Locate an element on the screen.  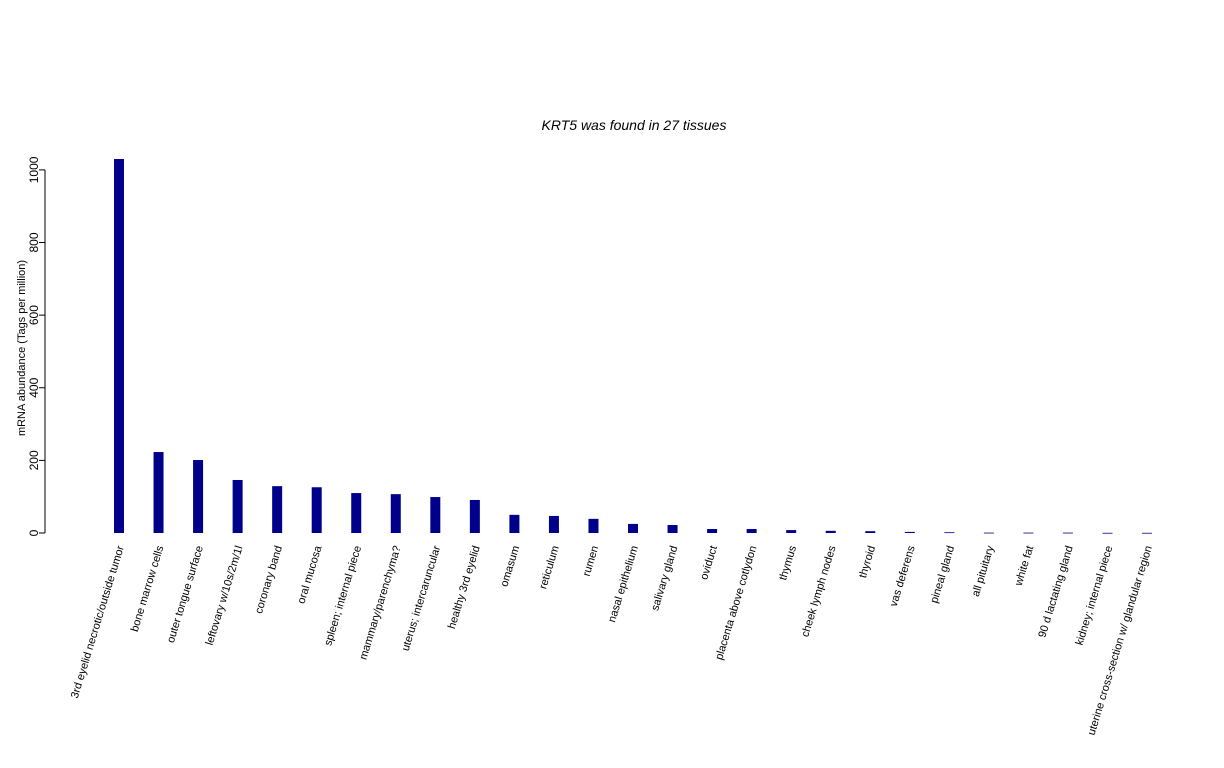
x-tick-label: cheek lymph nodes is located at coordinates (818, 591).